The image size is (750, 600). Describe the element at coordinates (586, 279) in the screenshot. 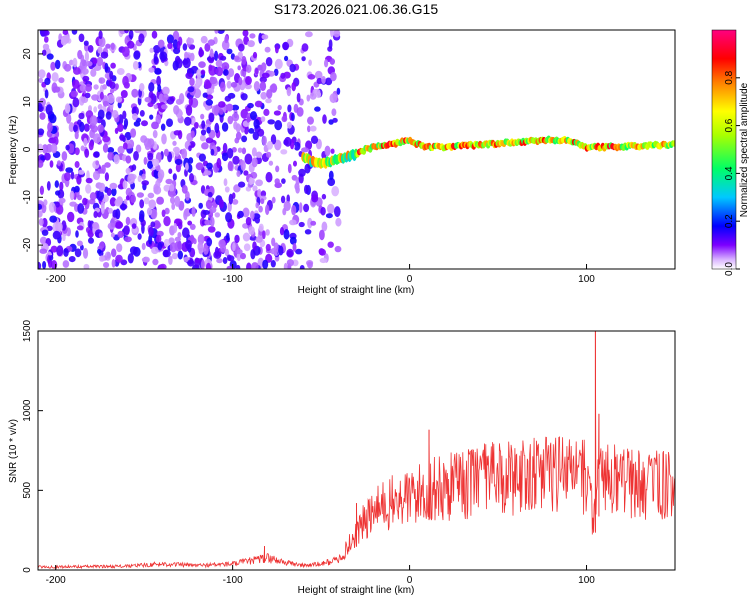

I see `x-tick-label: 100` at that location.